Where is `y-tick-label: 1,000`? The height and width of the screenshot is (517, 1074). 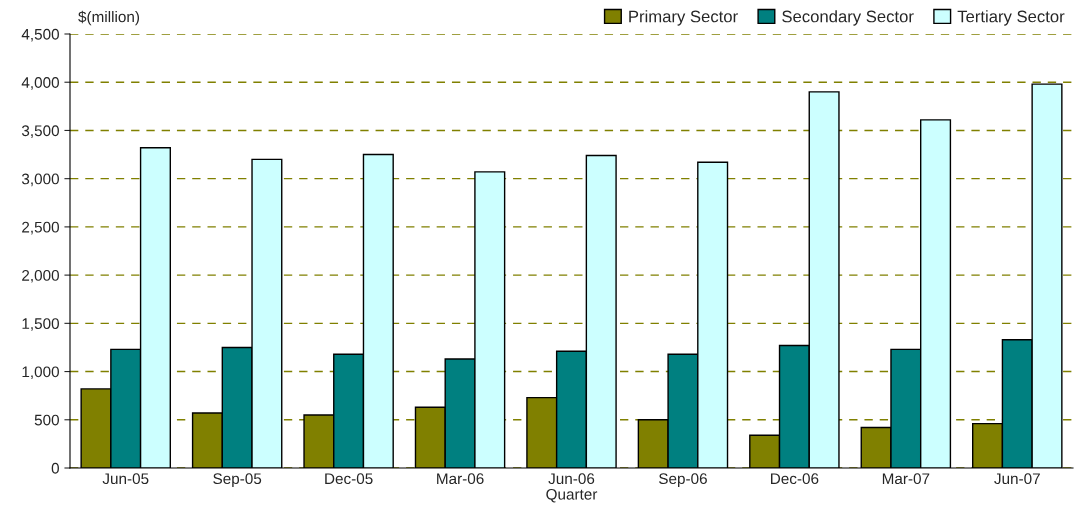 y-tick-label: 1,000 is located at coordinates (40, 373).